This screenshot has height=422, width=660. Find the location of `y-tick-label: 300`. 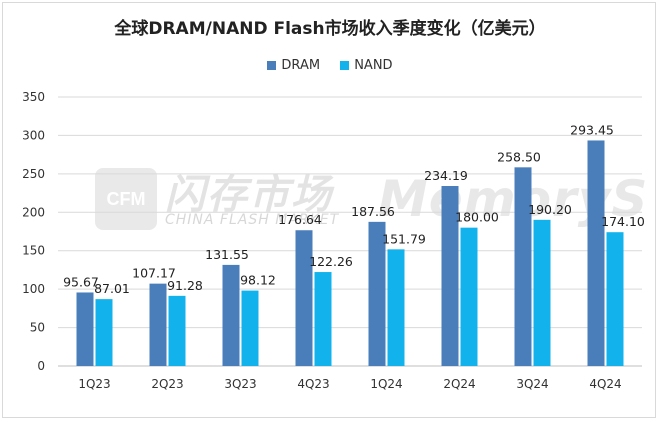

y-tick-label: 300 is located at coordinates (33, 135).